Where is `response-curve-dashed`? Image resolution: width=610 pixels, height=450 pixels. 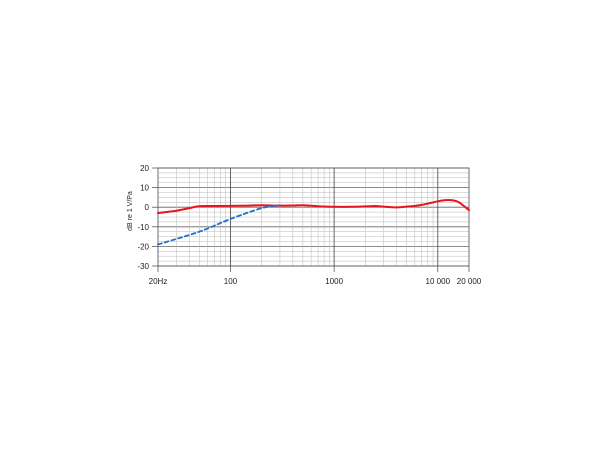
response-curve-dashed is located at coordinates (219, 225).